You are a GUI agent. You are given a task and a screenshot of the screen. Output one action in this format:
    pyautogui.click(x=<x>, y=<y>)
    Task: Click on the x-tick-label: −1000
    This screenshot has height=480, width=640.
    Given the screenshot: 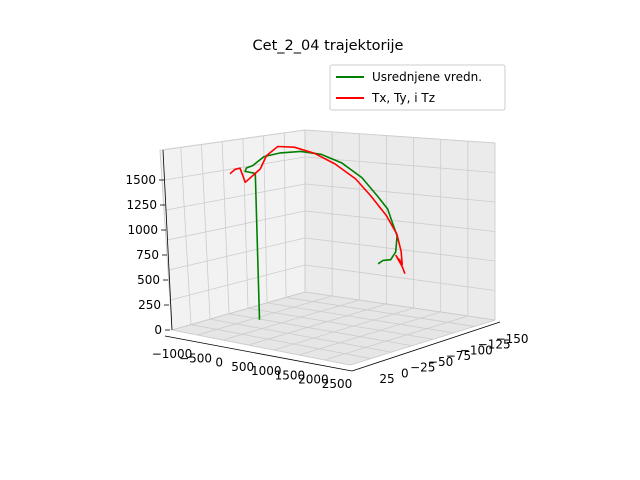 What is the action you would take?
    pyautogui.click(x=172, y=354)
    